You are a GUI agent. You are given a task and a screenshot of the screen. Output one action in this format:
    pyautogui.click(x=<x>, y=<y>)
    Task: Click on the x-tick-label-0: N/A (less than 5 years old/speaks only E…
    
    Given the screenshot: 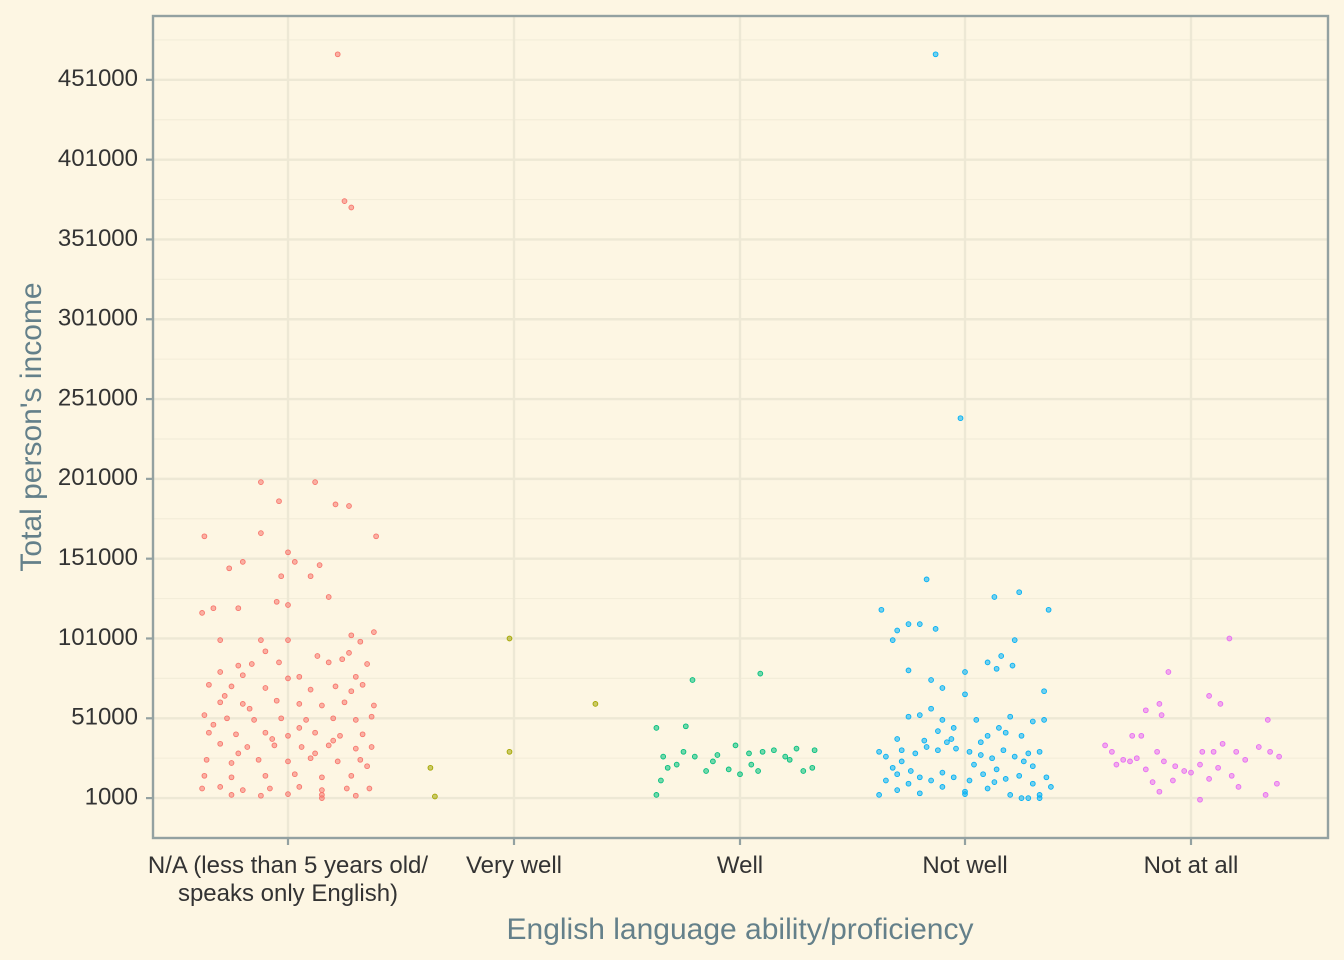 What is the action you would take?
    pyautogui.click(x=288, y=879)
    